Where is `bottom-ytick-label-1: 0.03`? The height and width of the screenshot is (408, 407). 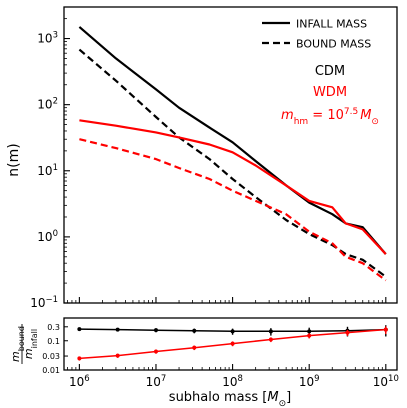
bottom-ytick-label-1: 0.03 is located at coordinates (51, 356).